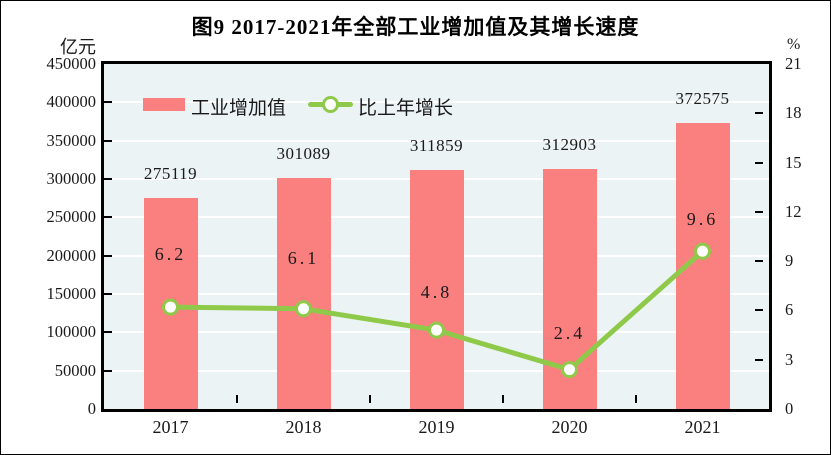  I want to click on x-axis-category-label: 2018, so click(303, 427).